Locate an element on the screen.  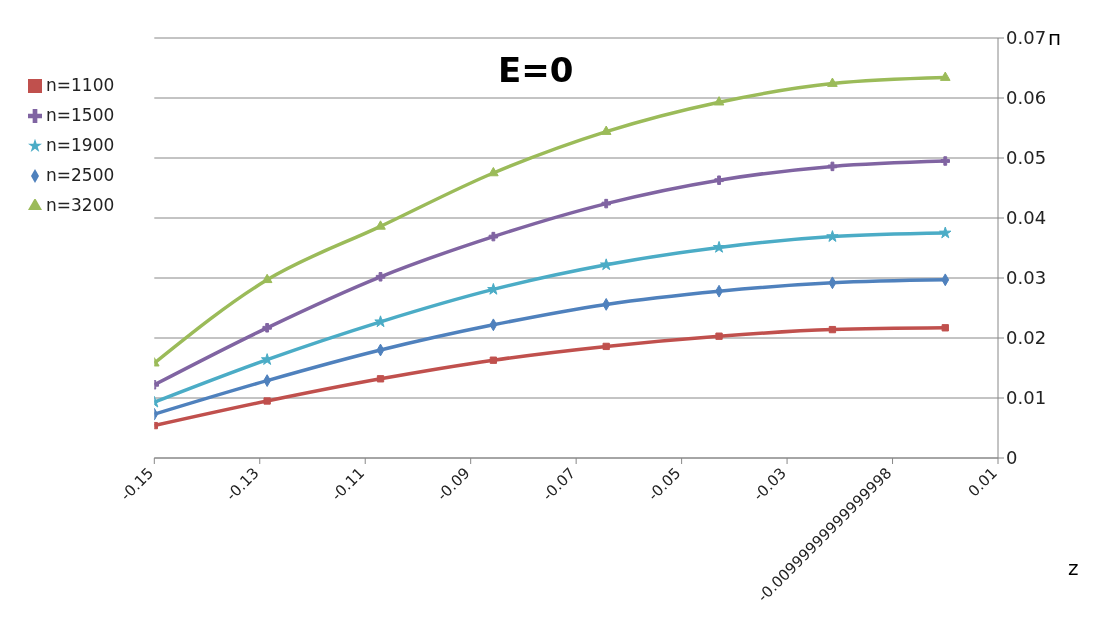
legend-label: n=1900 is located at coordinates (80, 145).